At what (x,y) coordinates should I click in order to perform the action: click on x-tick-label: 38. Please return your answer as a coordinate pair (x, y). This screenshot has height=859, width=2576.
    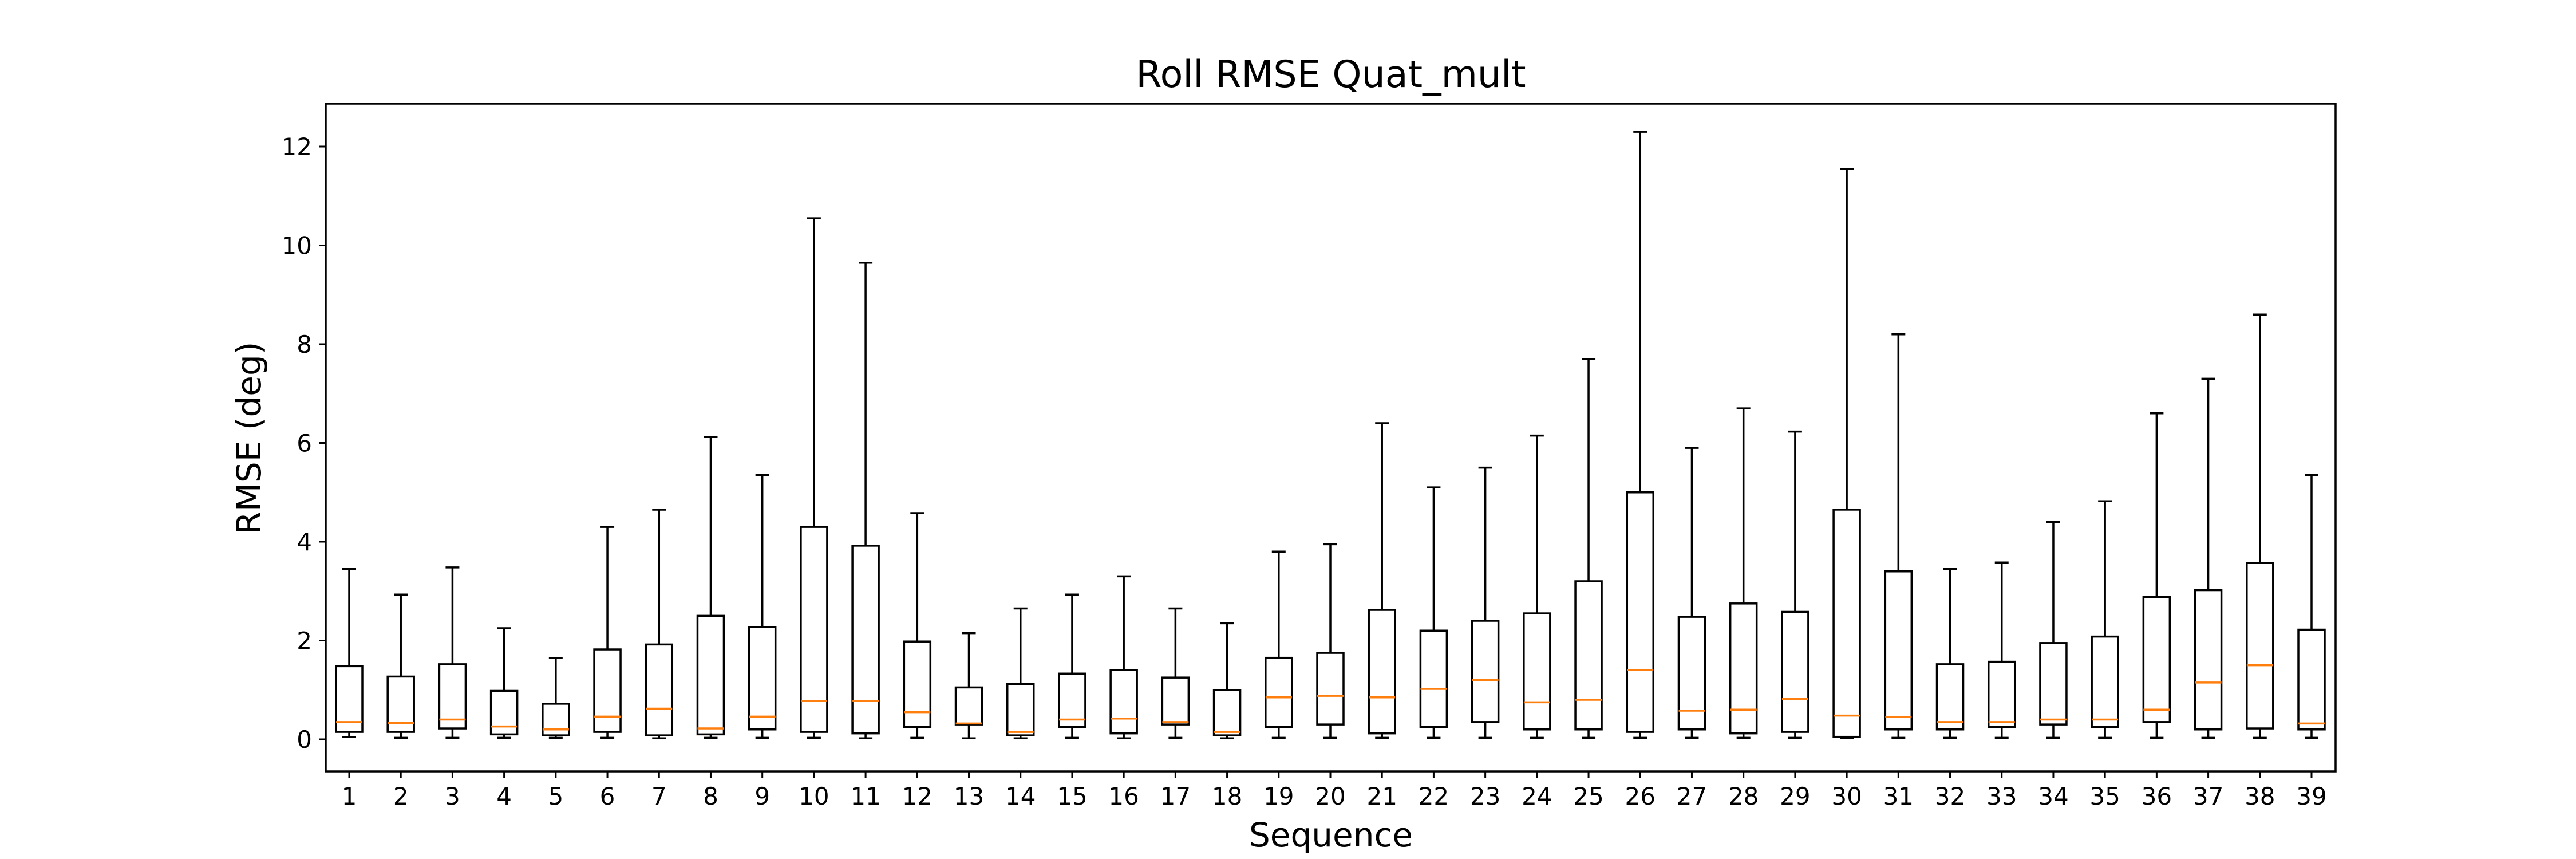
    Looking at the image, I should click on (2260, 796).